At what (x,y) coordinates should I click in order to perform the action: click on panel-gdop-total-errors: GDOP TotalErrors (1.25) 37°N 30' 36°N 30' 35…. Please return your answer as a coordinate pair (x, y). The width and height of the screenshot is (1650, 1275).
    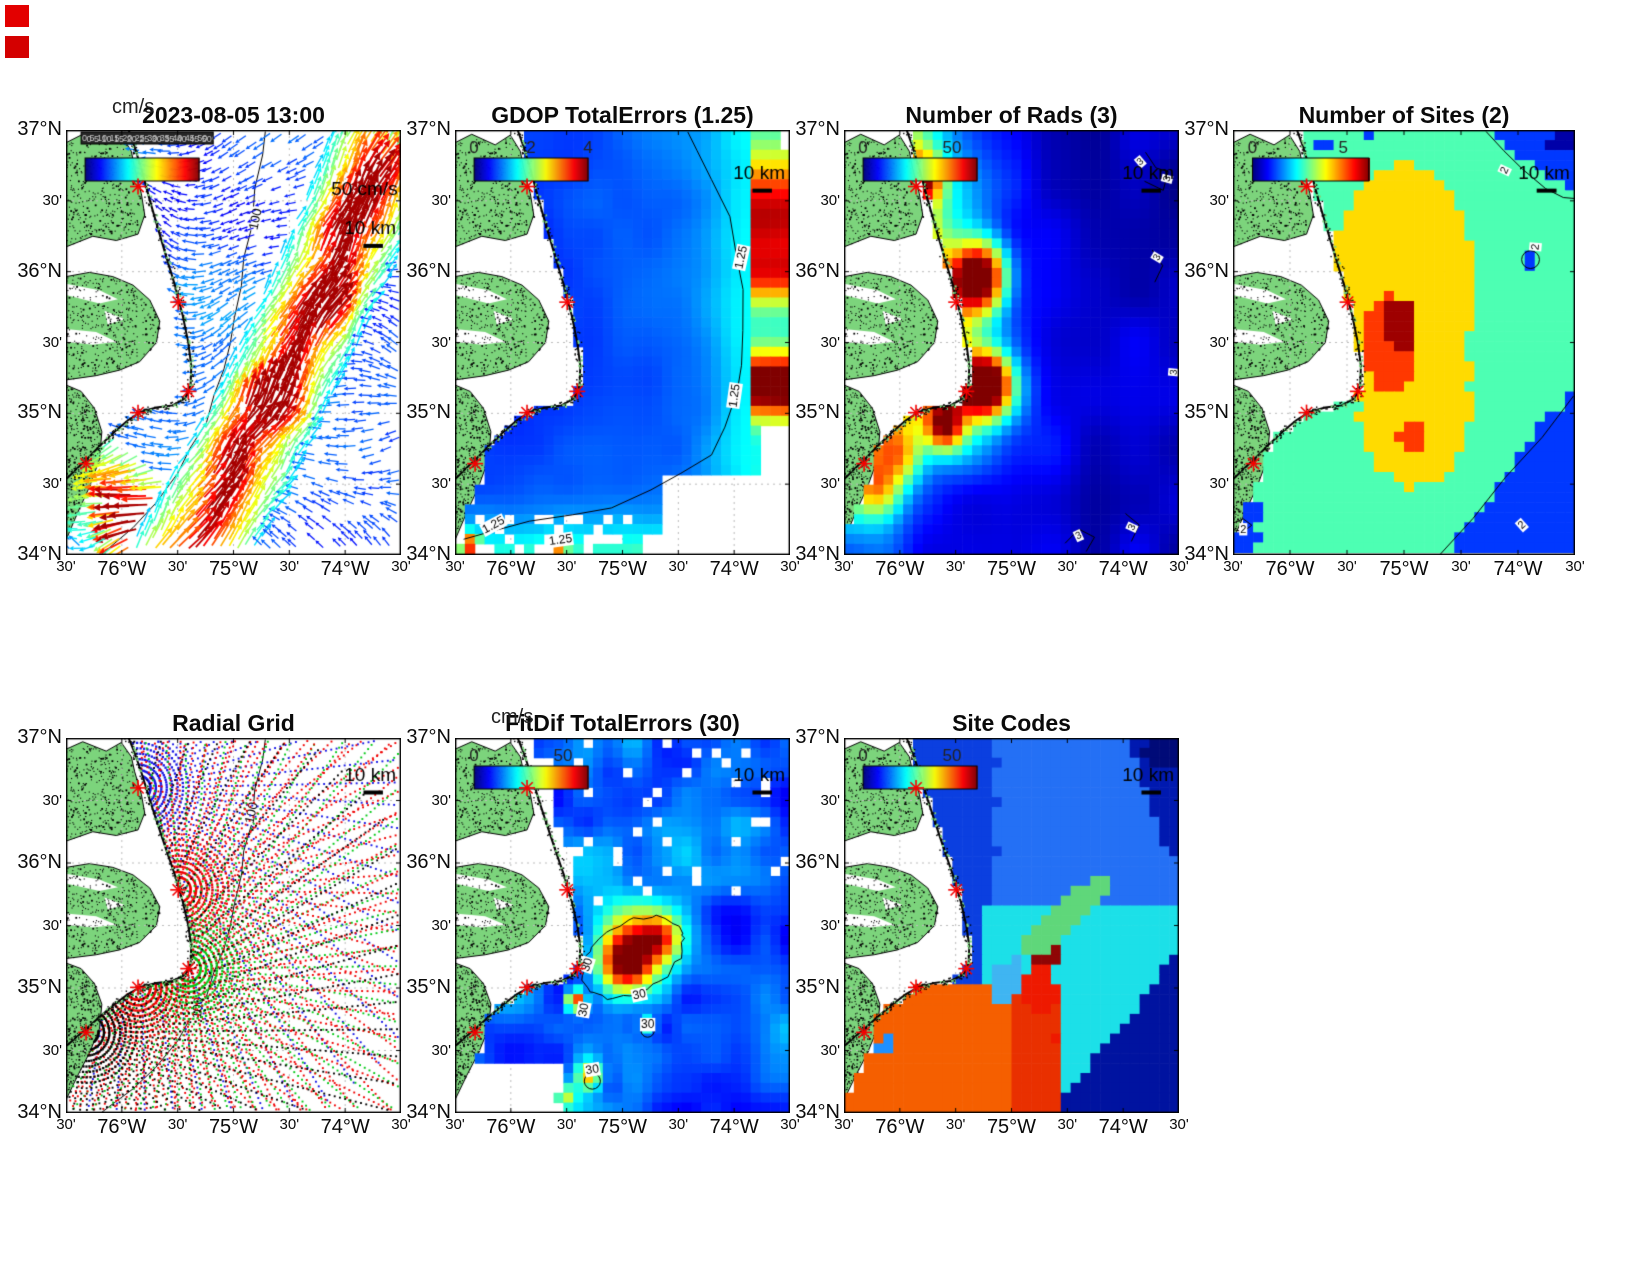
    Looking at the image, I should click on (602, 341).